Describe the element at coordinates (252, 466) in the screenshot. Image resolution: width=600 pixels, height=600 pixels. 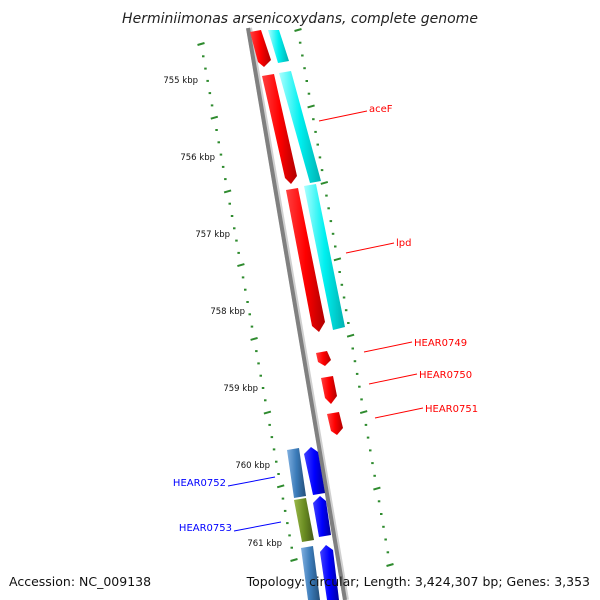
I see `kbp-label: 760 kbp` at that location.